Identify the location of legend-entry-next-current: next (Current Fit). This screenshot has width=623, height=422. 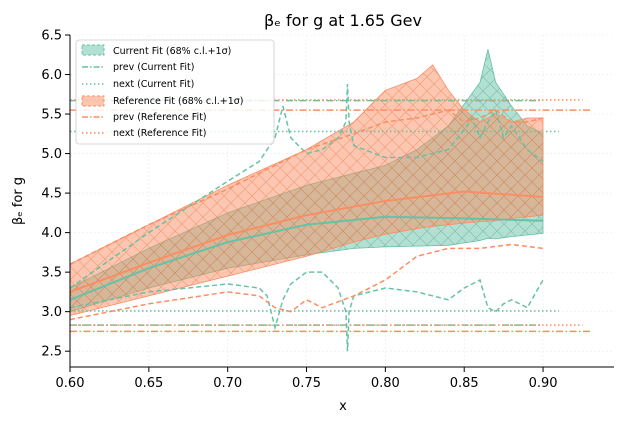
(138, 84).